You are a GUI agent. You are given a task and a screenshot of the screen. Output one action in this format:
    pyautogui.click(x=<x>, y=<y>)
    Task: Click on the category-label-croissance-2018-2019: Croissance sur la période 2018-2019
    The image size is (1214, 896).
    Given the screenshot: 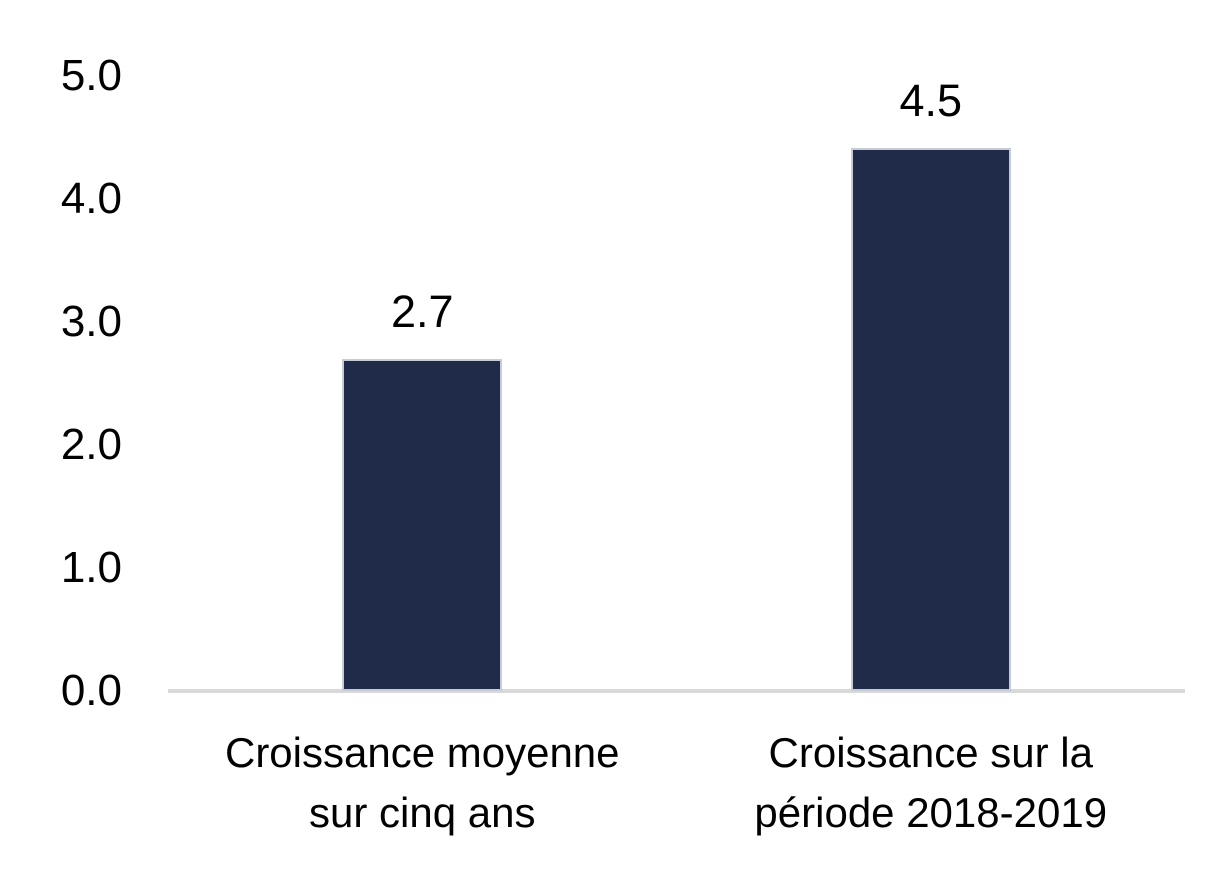 What is the action you would take?
    pyautogui.click(x=931, y=782)
    